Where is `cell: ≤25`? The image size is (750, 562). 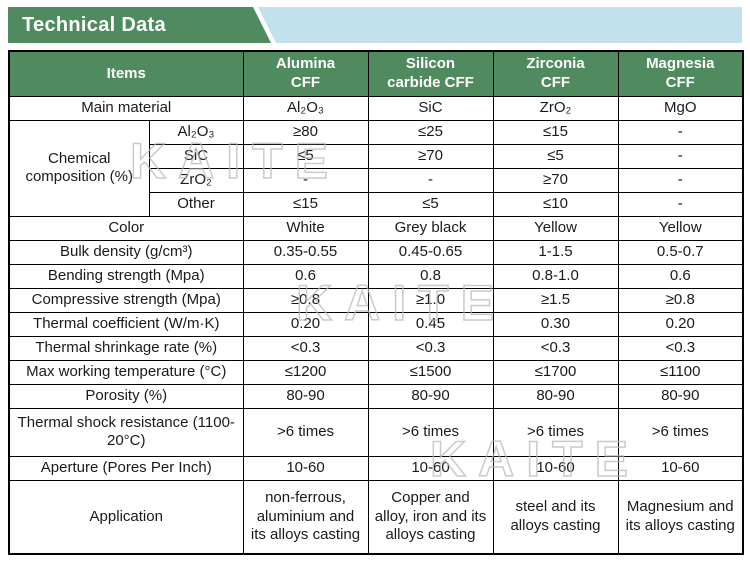 cell: ≤25 is located at coordinates (430, 132).